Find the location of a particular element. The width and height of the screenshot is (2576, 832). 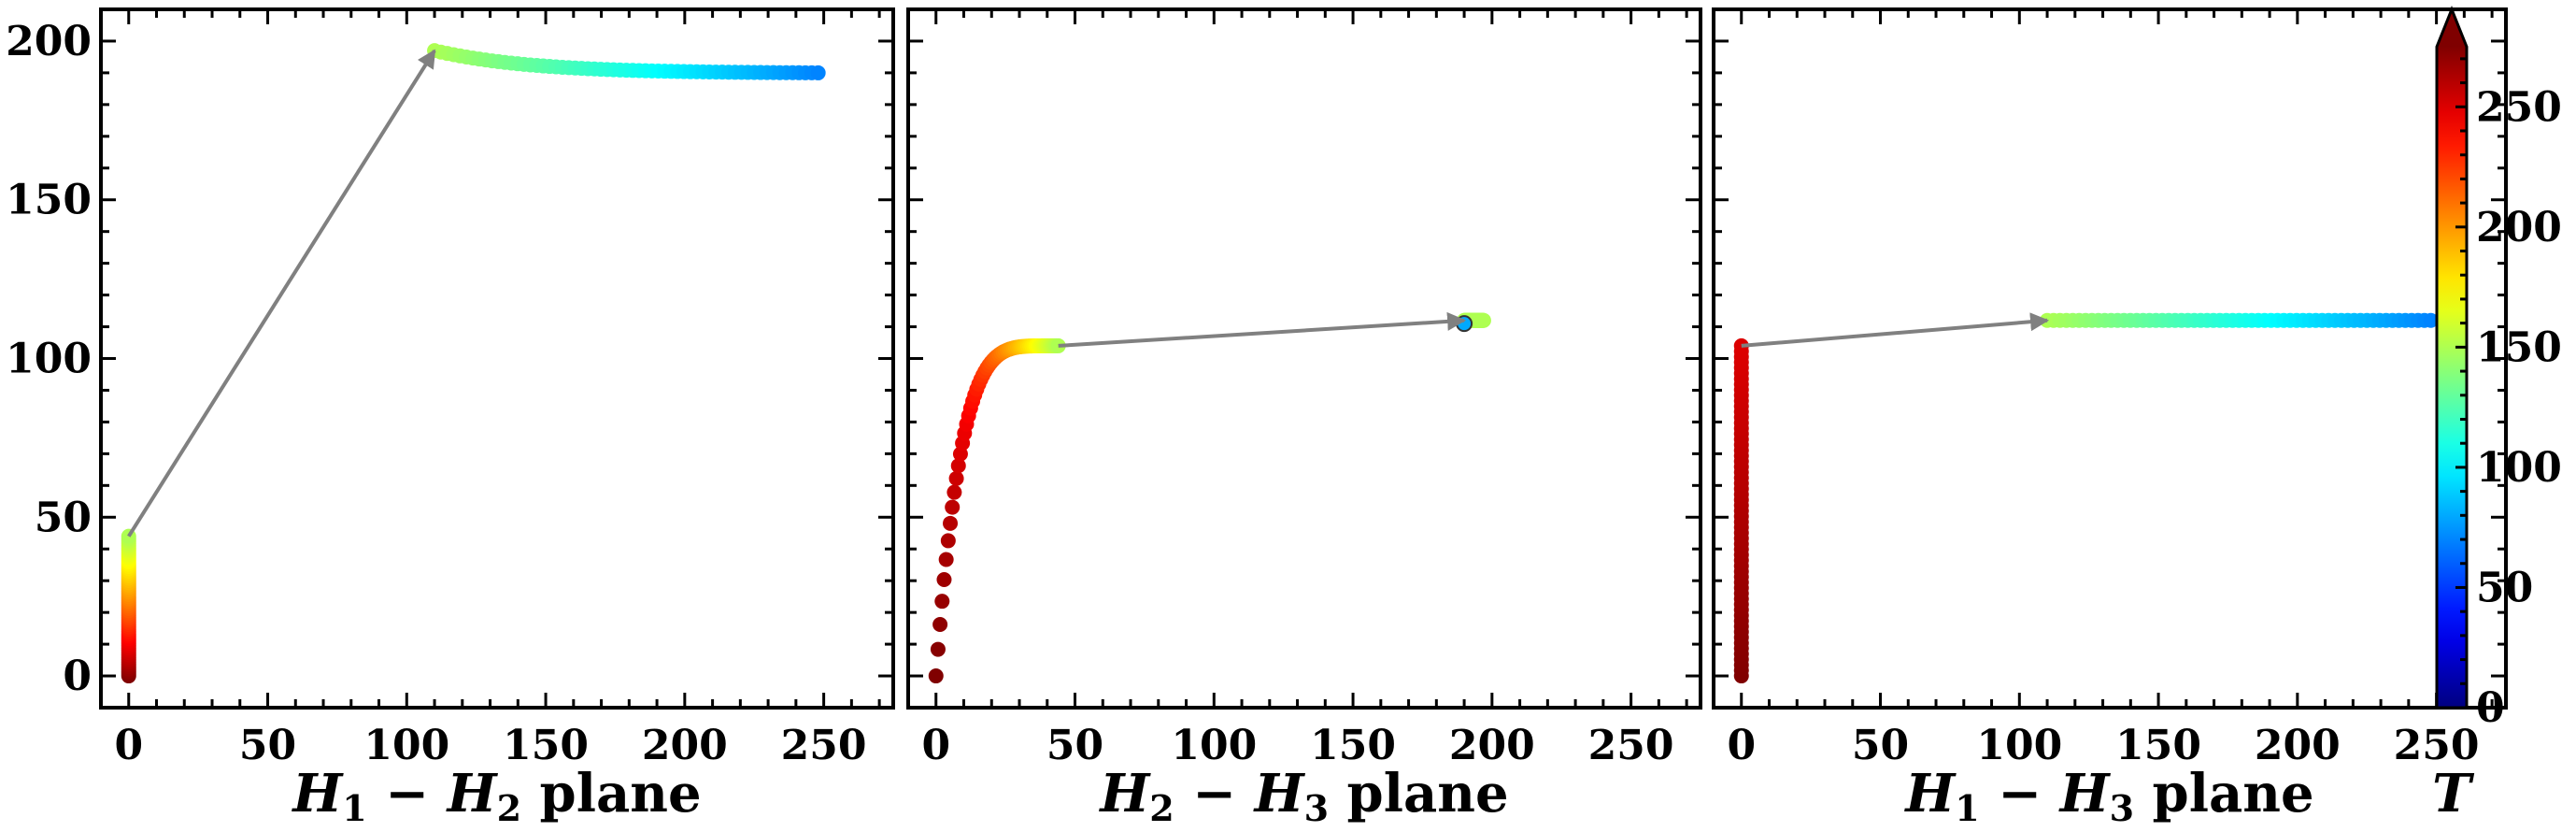

x-axis-title: H2 − H3 plane is located at coordinates (1303, 796).